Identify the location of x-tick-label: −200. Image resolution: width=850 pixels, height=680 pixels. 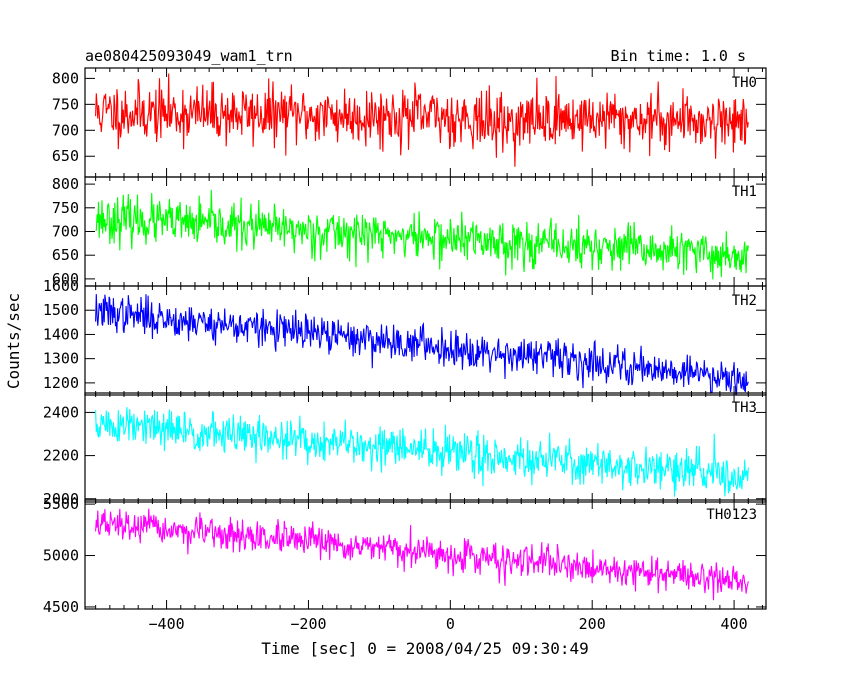
(308, 624).